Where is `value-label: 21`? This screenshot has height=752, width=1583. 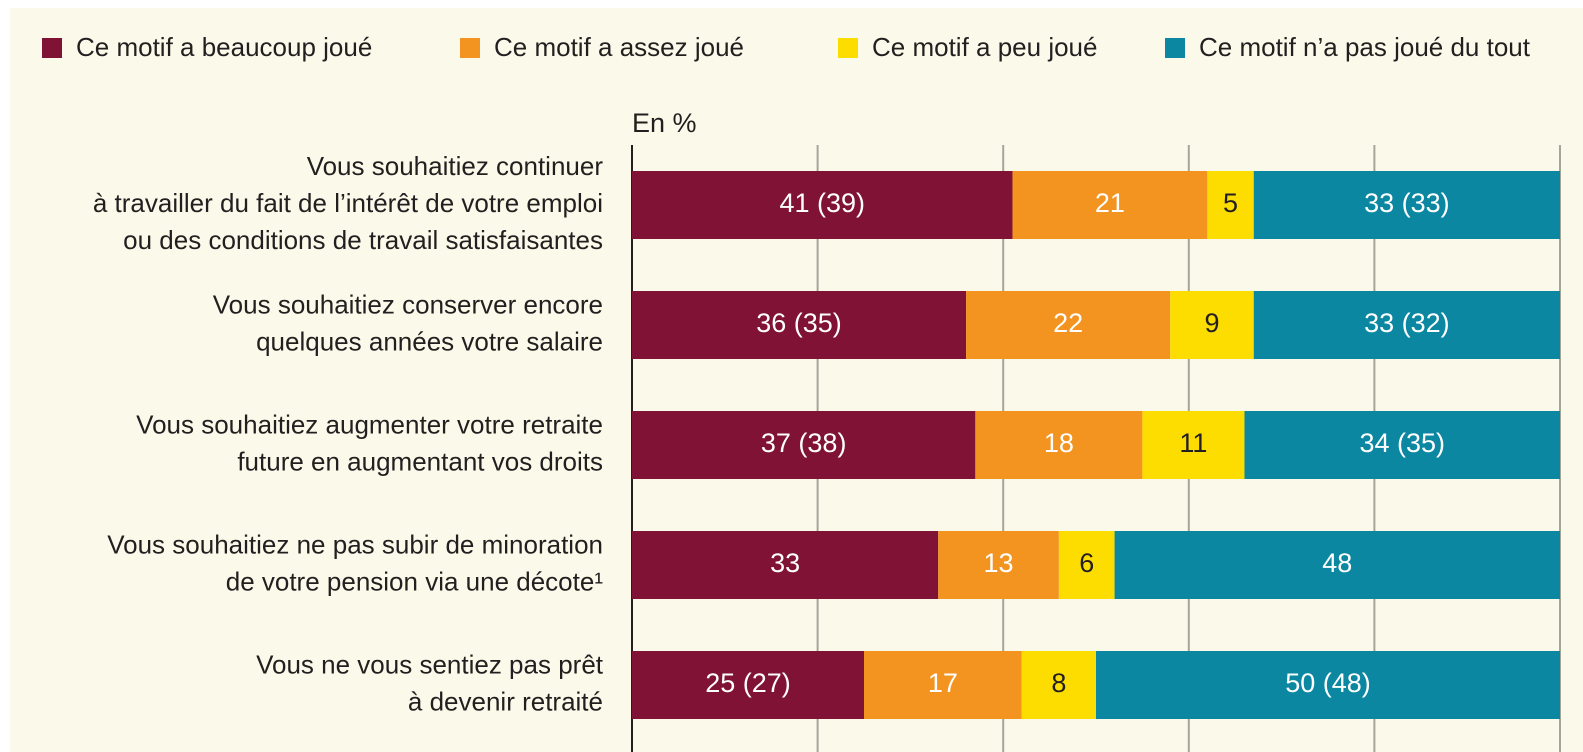 value-label: 21 is located at coordinates (1110, 203).